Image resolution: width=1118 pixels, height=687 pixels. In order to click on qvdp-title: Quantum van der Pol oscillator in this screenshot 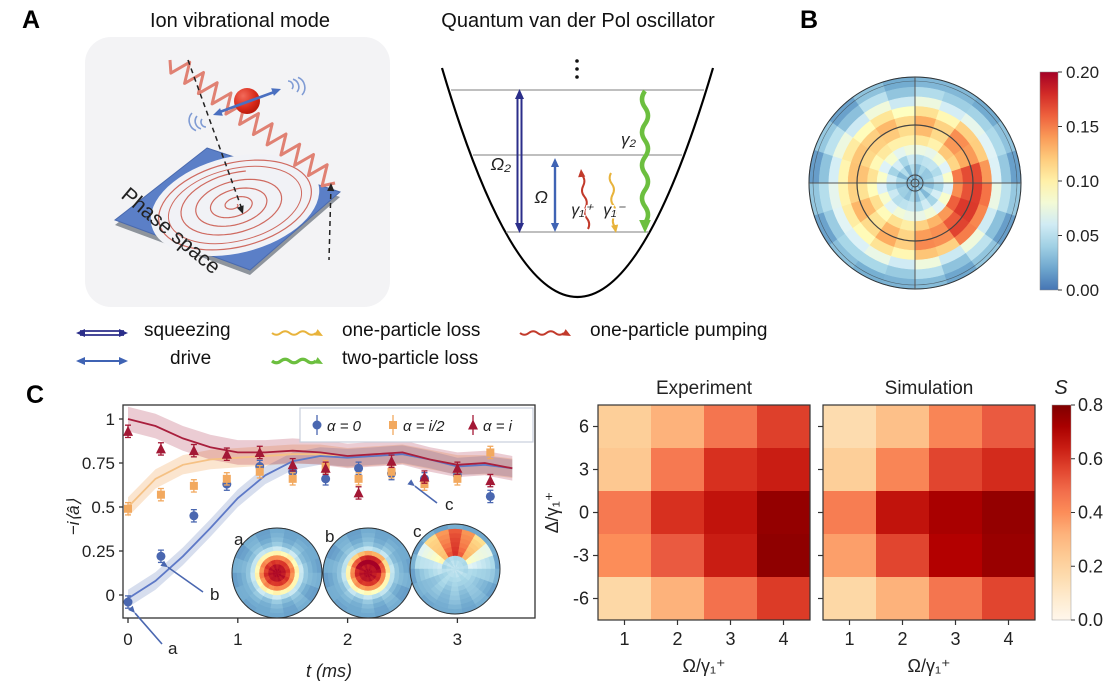, I will do `click(578, 21)`.